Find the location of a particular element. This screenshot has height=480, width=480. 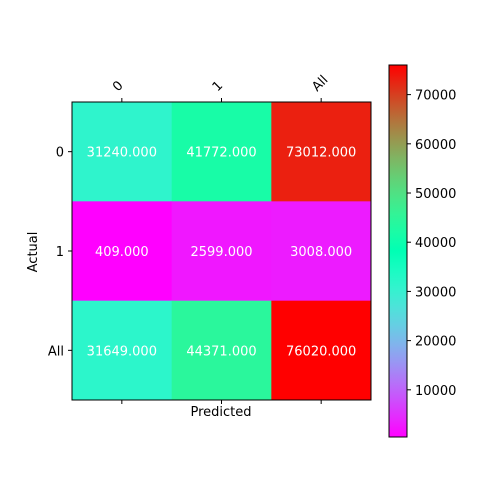

colorbar-tick-label: 20000 is located at coordinates (435, 342).